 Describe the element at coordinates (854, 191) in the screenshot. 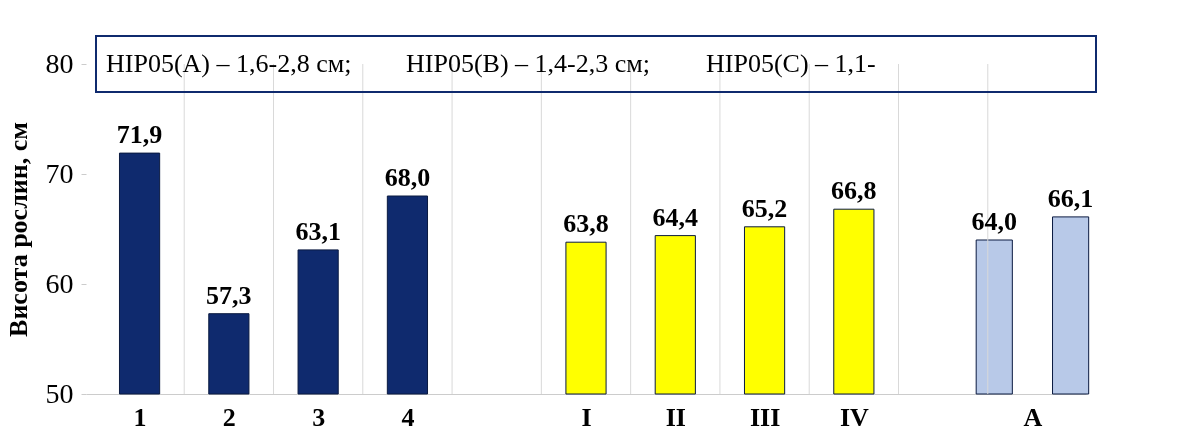

I see `data-label: 66,8` at that location.